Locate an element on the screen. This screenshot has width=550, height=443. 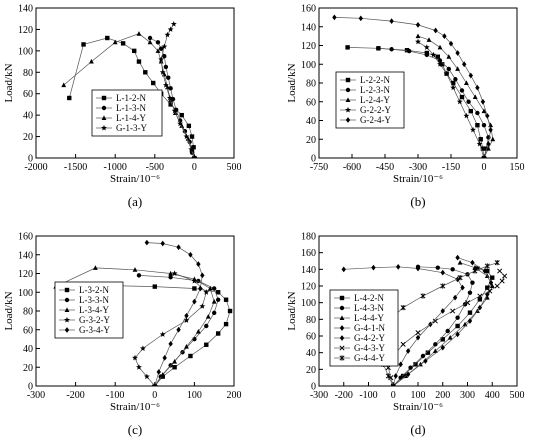
legend: L-3-2-NL-3-3-NL-3-4-YG-3-2-YG-3-4-Y is located at coordinates (89, 310).